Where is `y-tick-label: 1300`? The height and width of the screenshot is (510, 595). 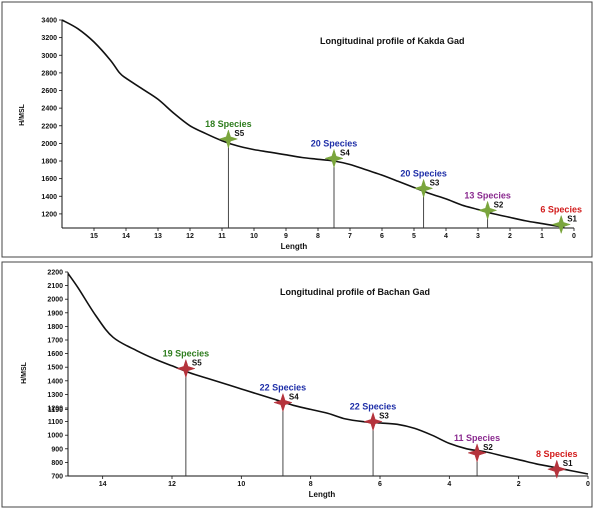
y-tick-label: 1300 is located at coordinates (55, 395).